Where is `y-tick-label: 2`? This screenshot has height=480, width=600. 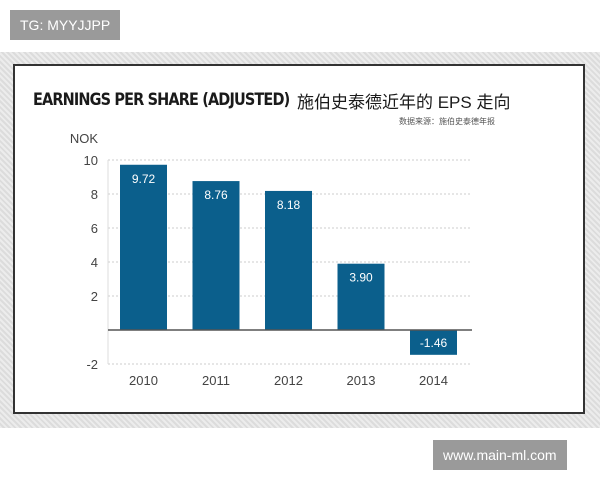
y-tick-label: 2 is located at coordinates (94, 296).